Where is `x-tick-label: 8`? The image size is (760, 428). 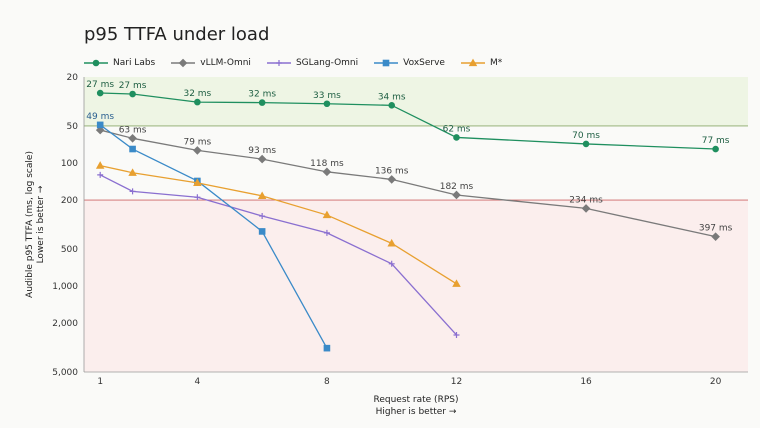 x-tick-label: 8 is located at coordinates (327, 382).